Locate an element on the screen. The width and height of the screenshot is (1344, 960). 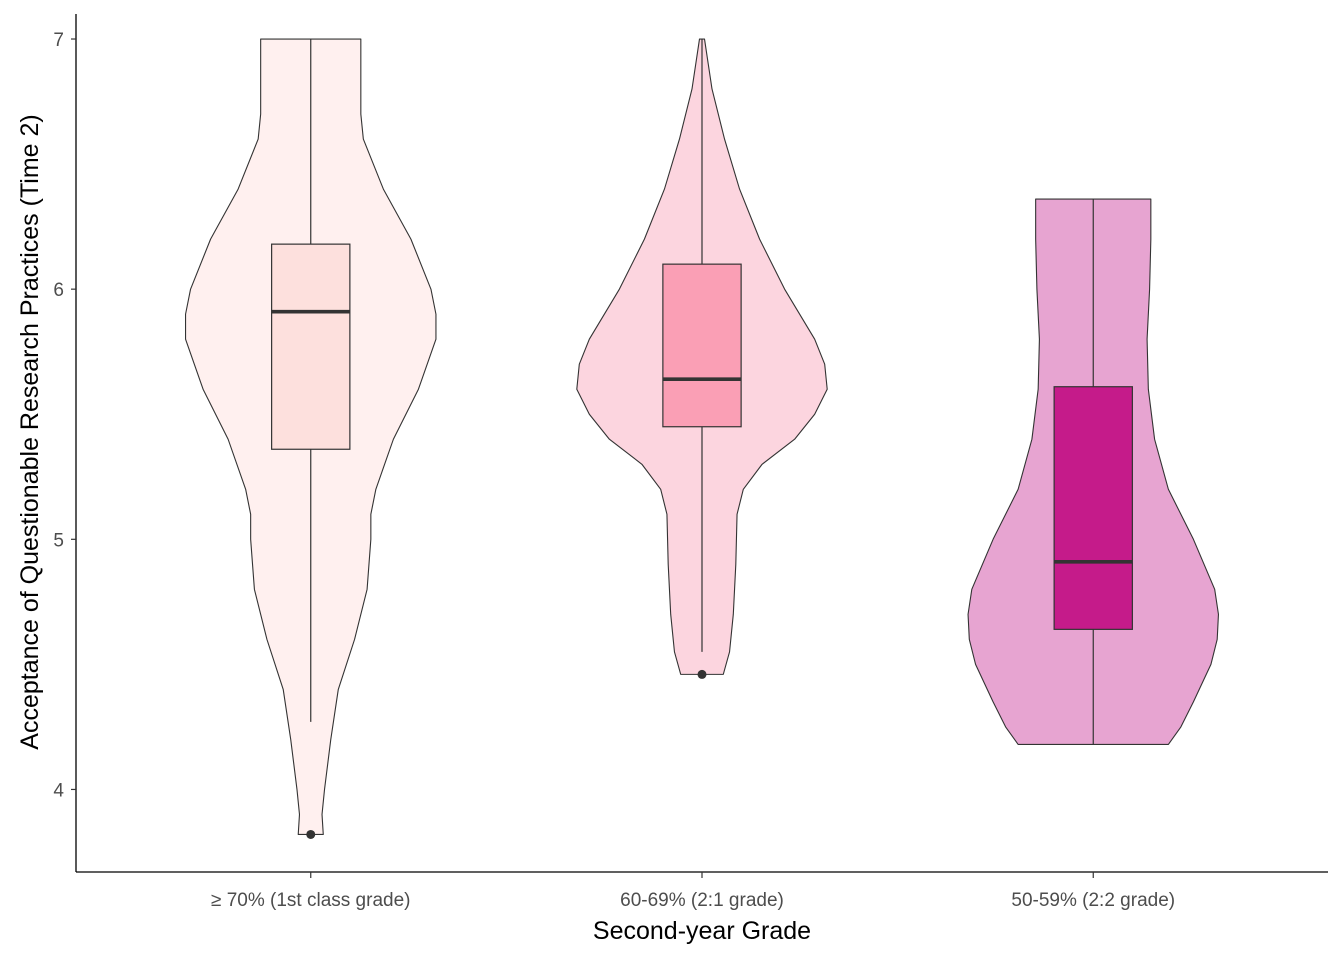
y-tick-label: 4 is located at coordinates (58, 790).